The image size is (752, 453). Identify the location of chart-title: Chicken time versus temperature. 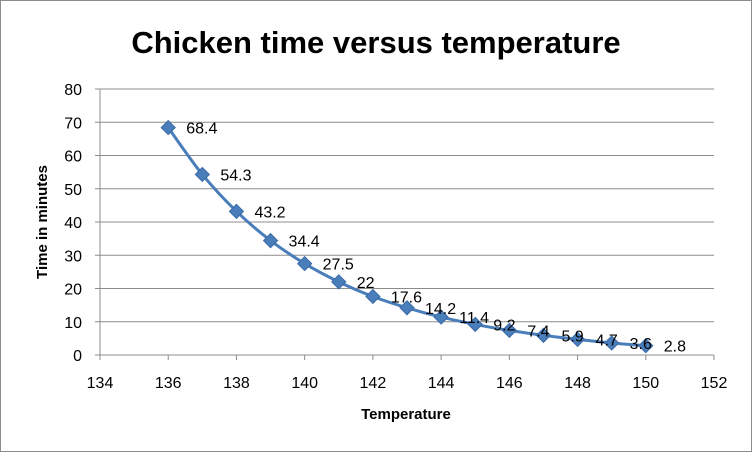
(375, 42).